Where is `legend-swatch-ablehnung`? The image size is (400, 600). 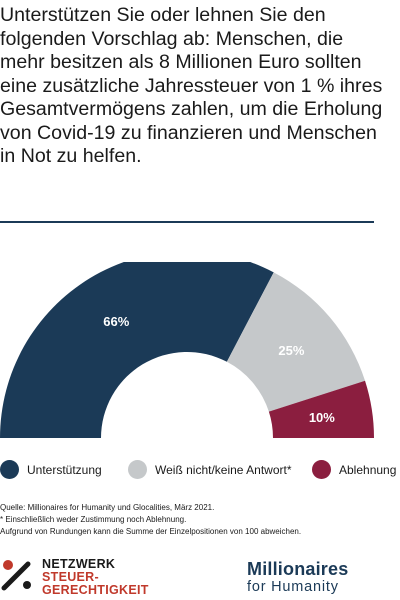 legend-swatch-ablehnung is located at coordinates (321, 469).